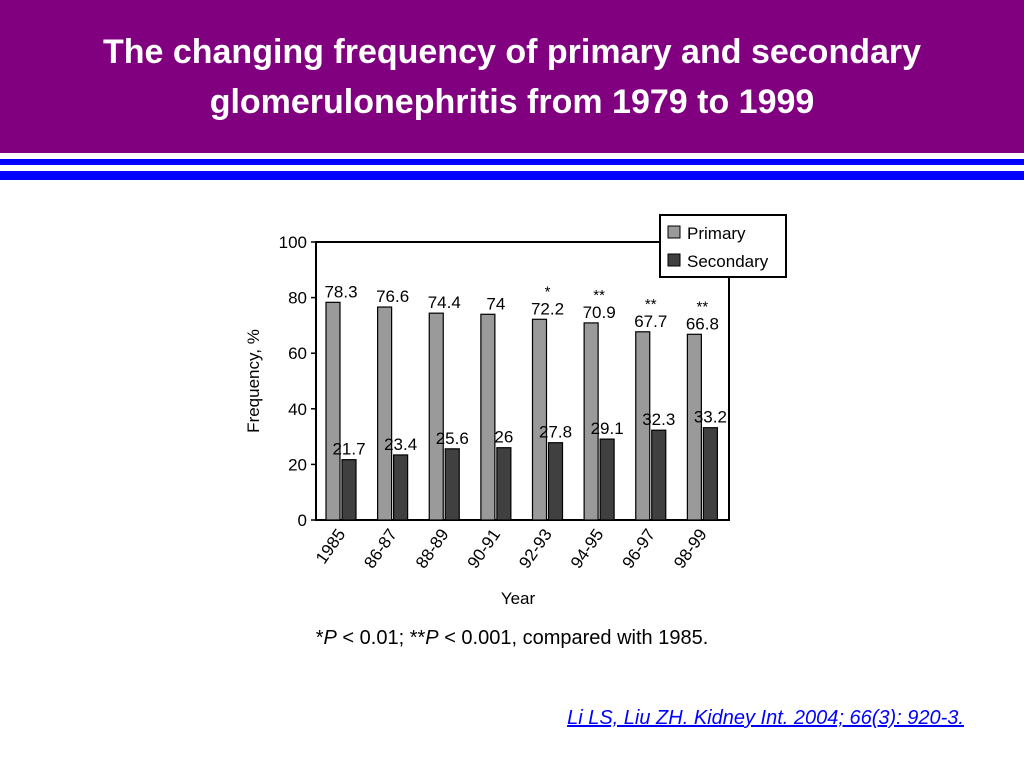 Image resolution: width=1024 pixels, height=768 pixels. Describe the element at coordinates (607, 428) in the screenshot. I see `data-label-secondary: 29.1` at that location.